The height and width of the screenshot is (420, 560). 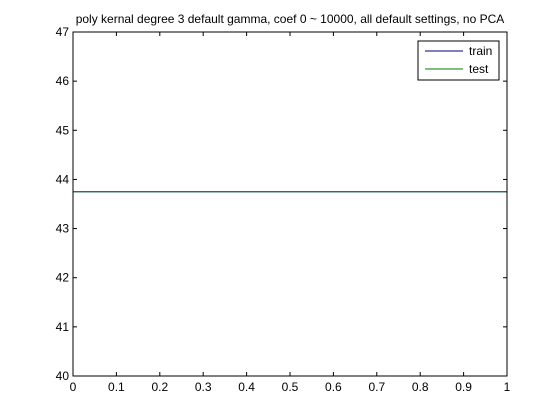 I want to click on x-tick-label: 0.6, so click(x=333, y=387).